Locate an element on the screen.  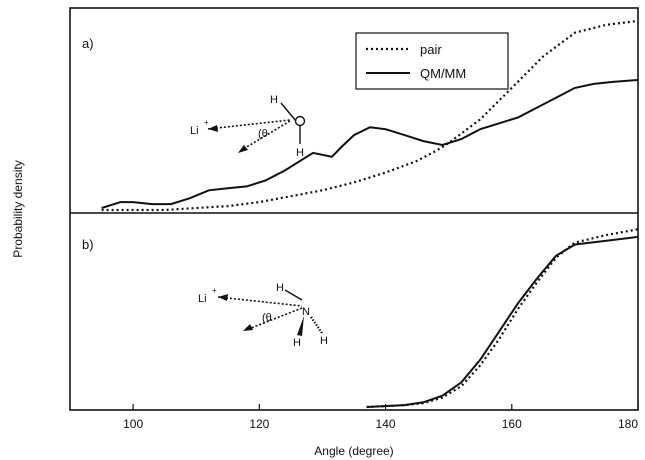
angle-label-a: (θ is located at coordinates (263, 134).